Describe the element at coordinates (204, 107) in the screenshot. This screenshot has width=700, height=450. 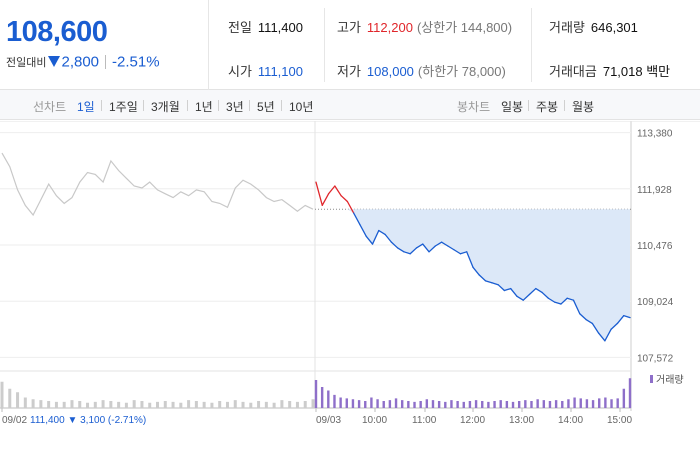
I see `tab-1-year: 1년` at that location.